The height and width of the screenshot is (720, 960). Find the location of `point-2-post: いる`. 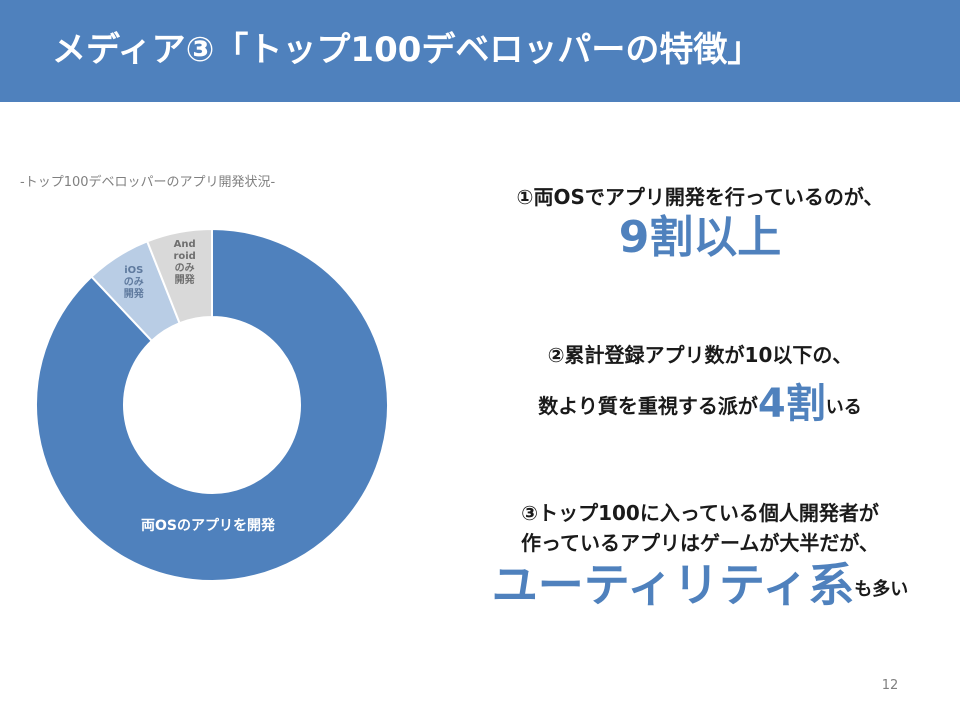

point-2-post: いる is located at coordinates (843, 407).